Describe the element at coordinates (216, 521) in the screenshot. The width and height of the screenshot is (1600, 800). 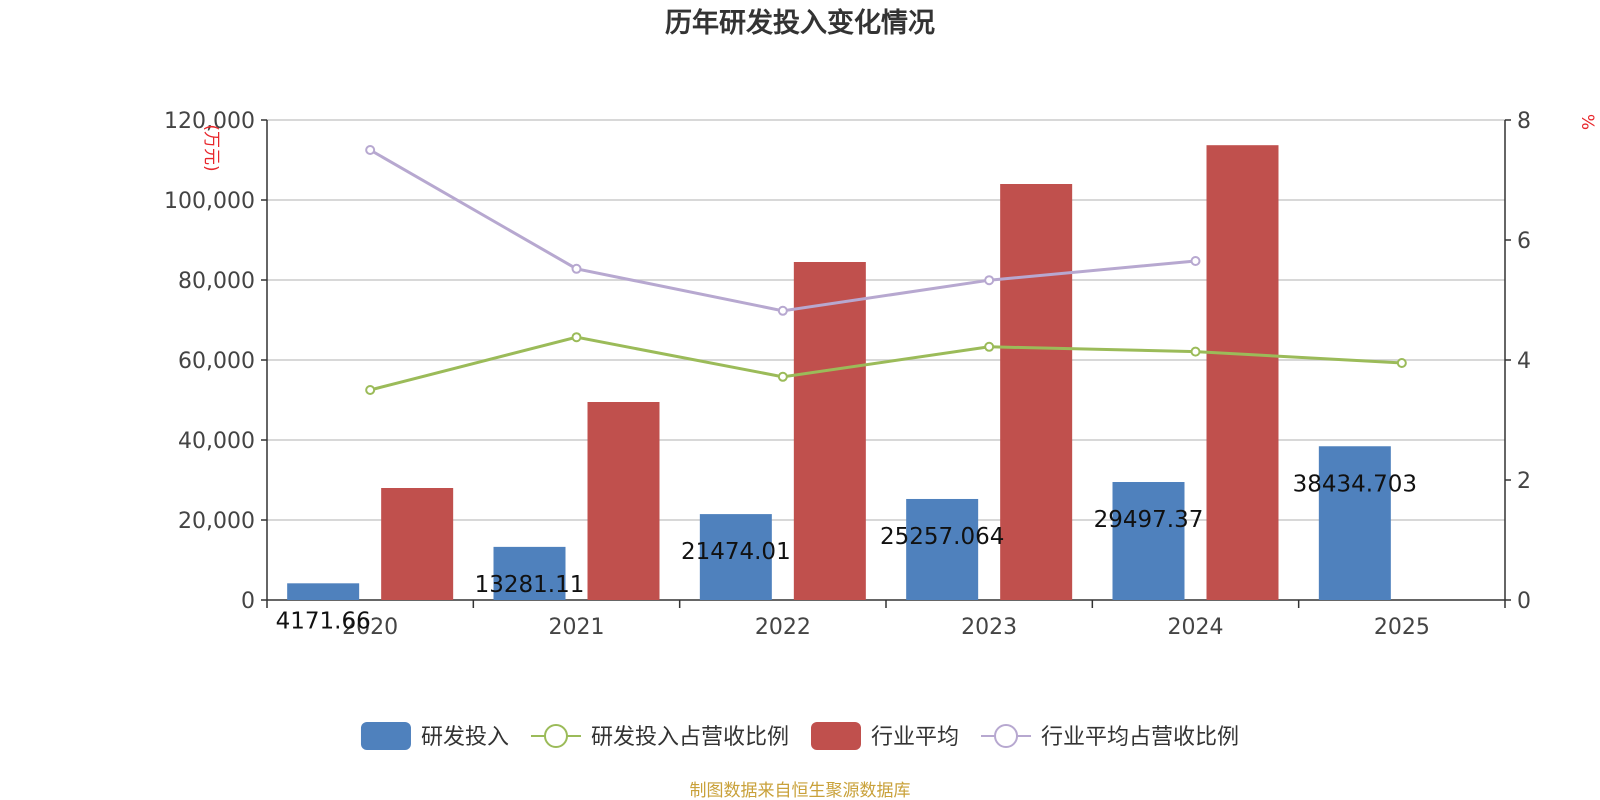
I see `left-axis-tick-label: 20,000` at that location.